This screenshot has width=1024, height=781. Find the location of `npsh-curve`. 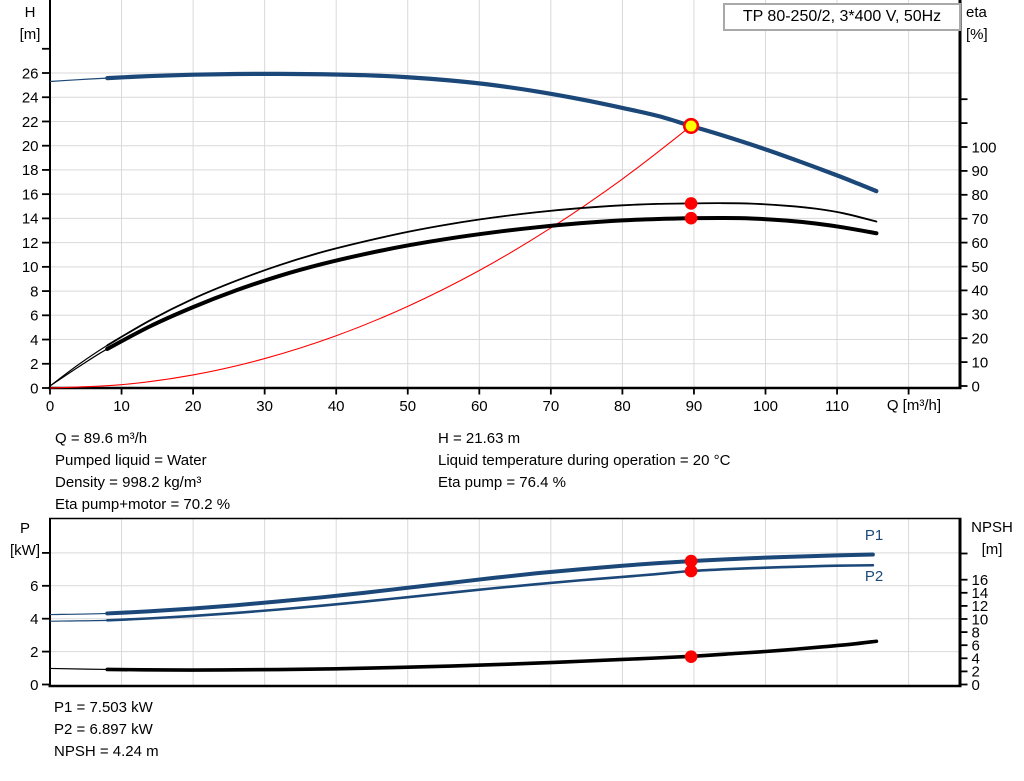

npsh-curve is located at coordinates (492, 655).